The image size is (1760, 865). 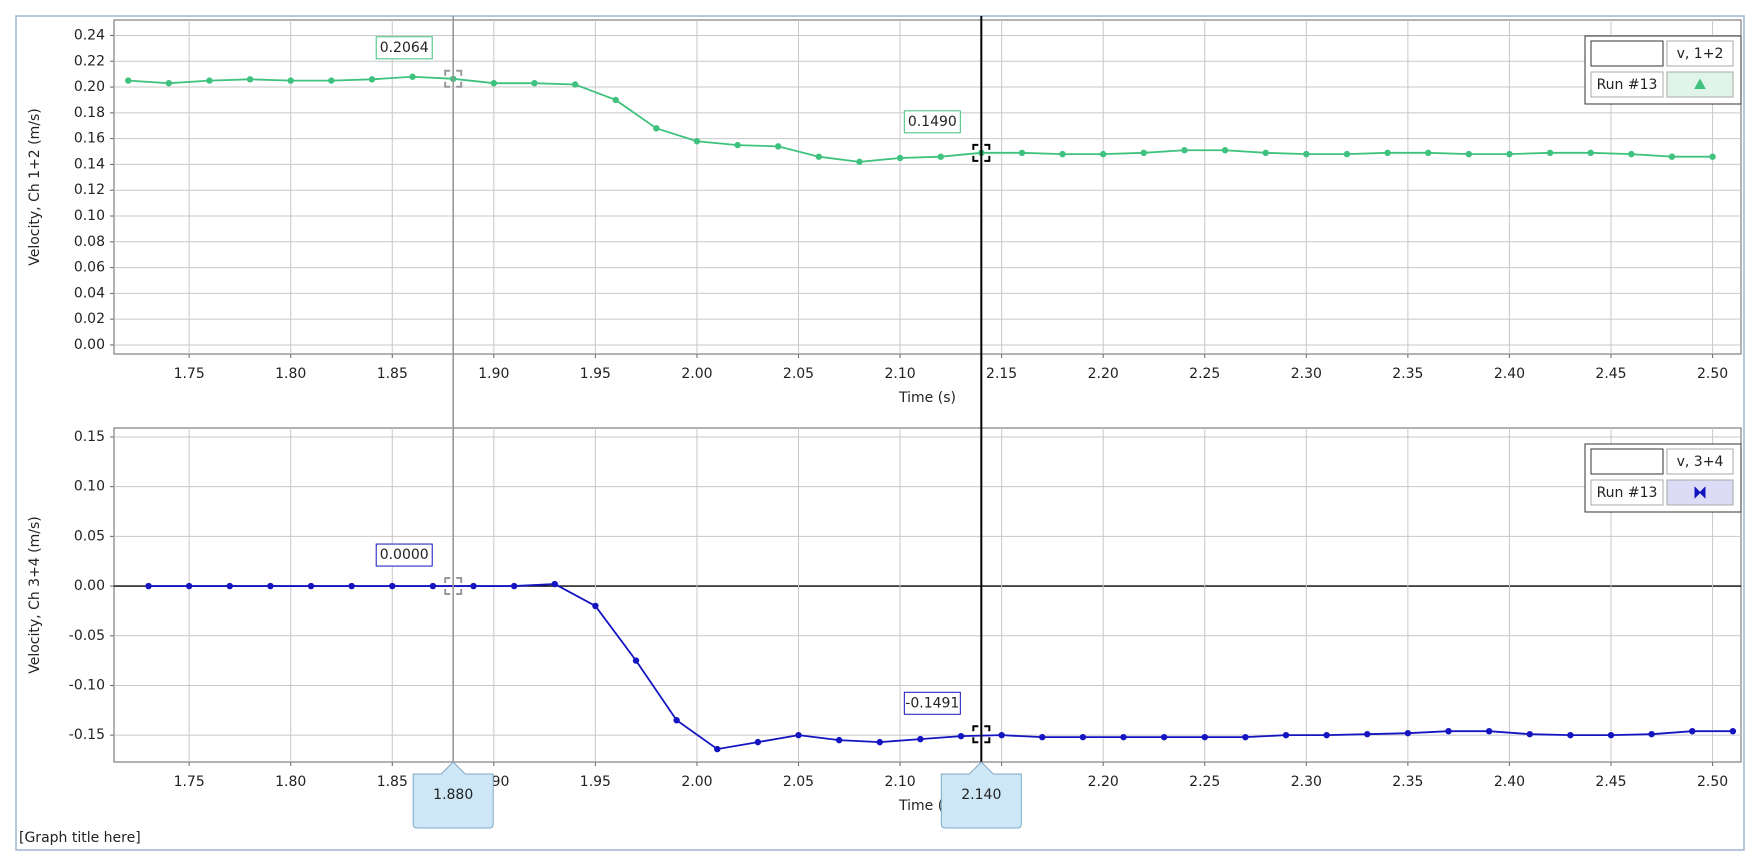 I want to click on y-tick-label: -0.15, so click(x=87, y=735).